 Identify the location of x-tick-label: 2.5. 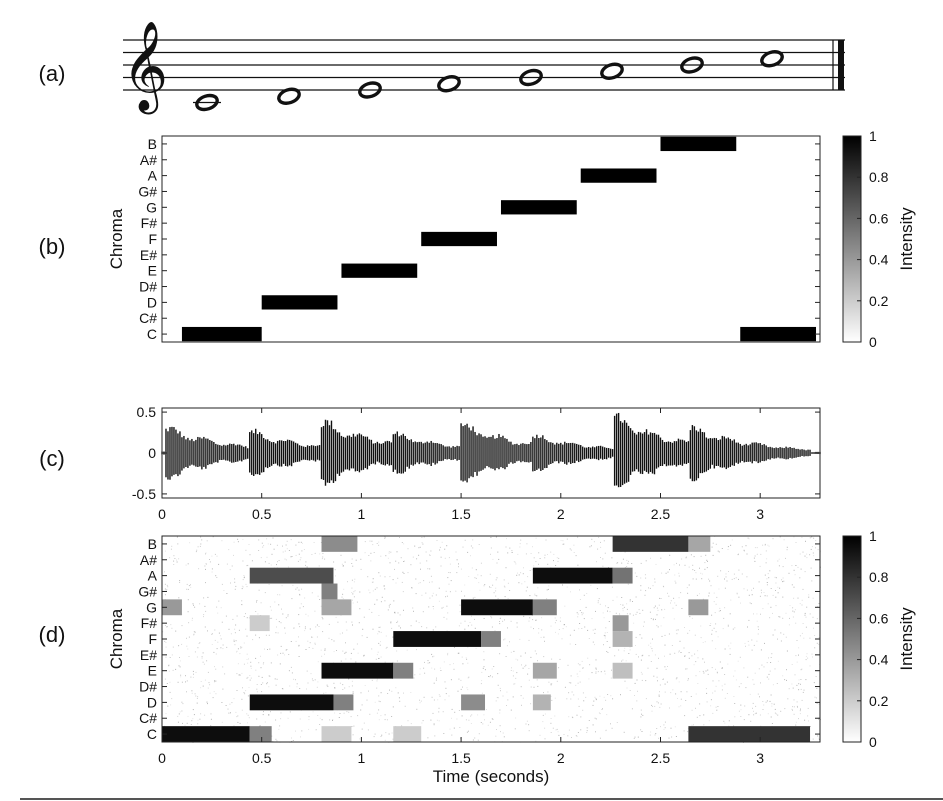
(661, 758).